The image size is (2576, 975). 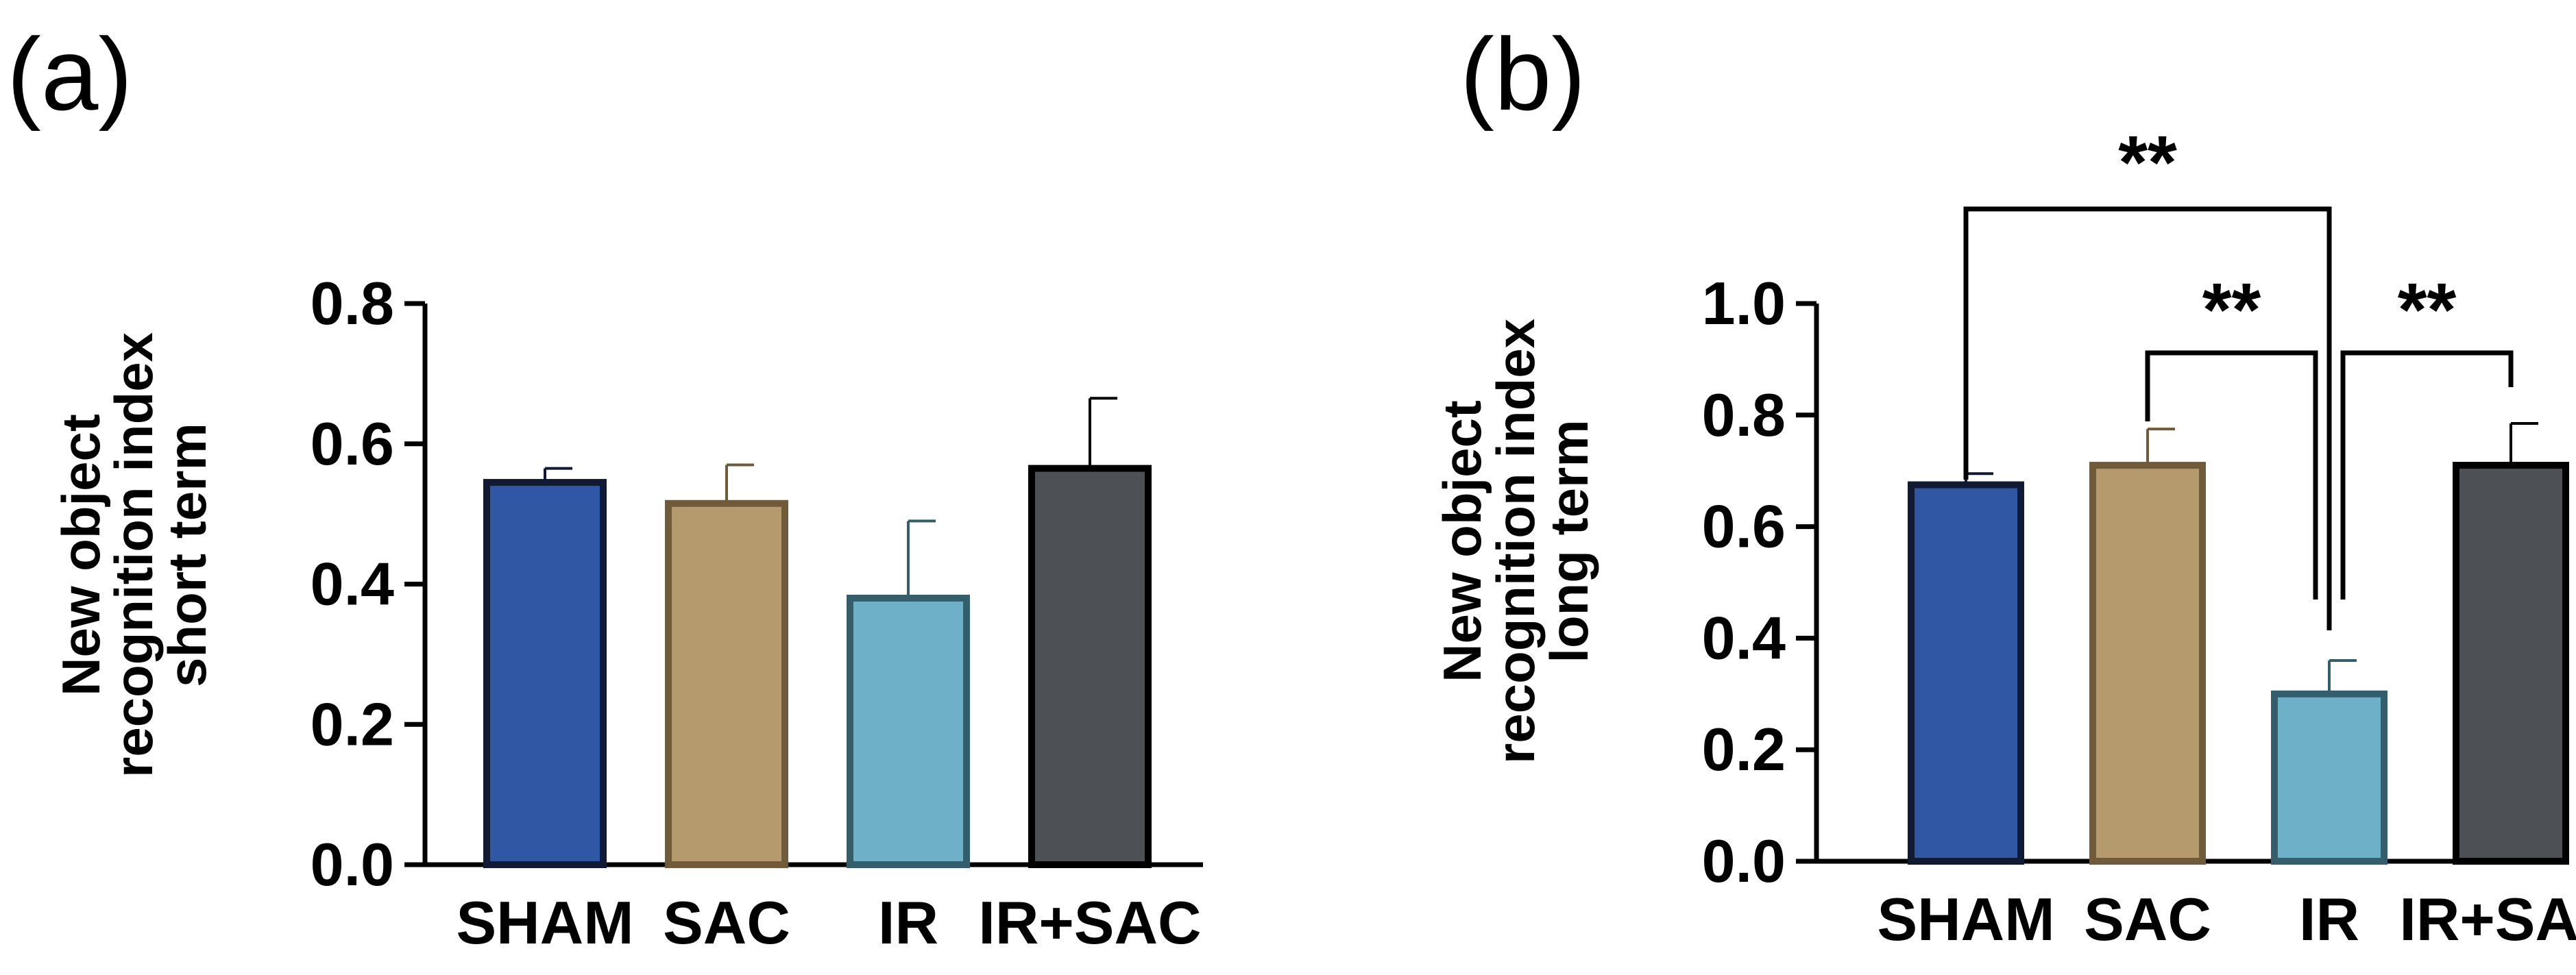 I want to click on panel-b-ytick-label: 0.6, so click(x=1744, y=526).